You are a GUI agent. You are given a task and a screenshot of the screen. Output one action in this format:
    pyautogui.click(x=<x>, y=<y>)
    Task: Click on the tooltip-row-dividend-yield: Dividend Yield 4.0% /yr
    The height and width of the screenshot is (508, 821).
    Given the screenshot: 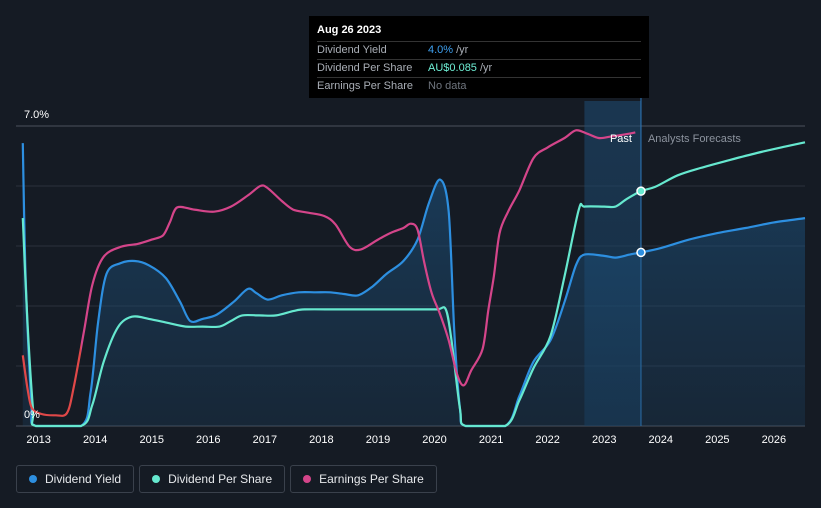 What is the action you would take?
    pyautogui.click(x=479, y=50)
    